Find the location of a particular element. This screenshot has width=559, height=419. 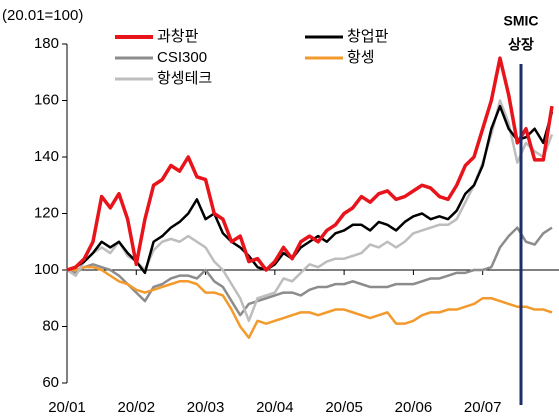

annotation: SMIC is located at coordinates (521, 21).